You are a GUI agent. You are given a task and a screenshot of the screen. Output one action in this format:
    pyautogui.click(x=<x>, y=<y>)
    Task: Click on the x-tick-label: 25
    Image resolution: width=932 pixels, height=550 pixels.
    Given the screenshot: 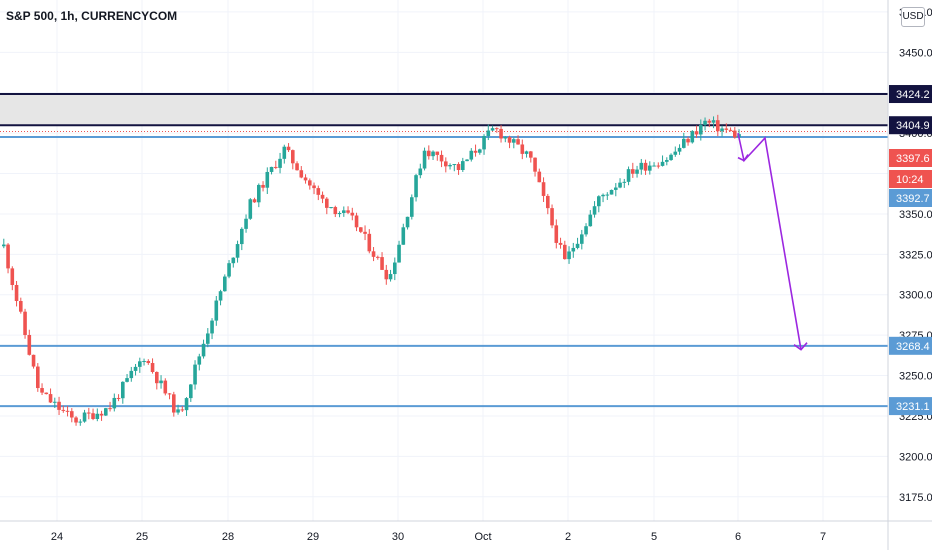 What is the action you would take?
    pyautogui.click(x=142, y=537)
    